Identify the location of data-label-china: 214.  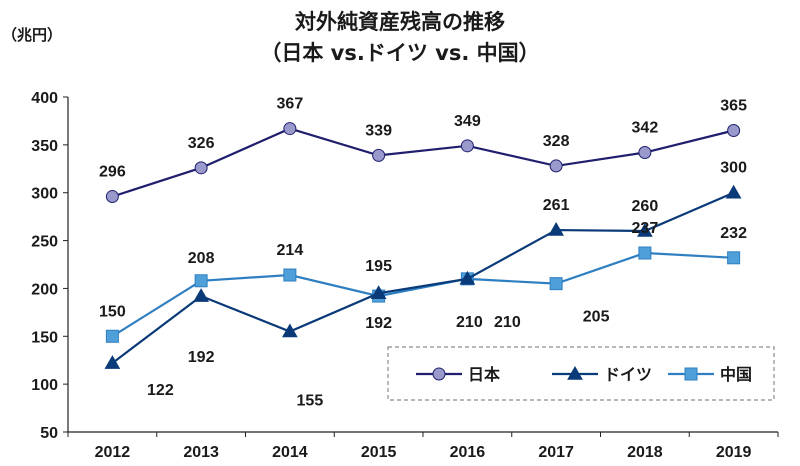
(290, 250).